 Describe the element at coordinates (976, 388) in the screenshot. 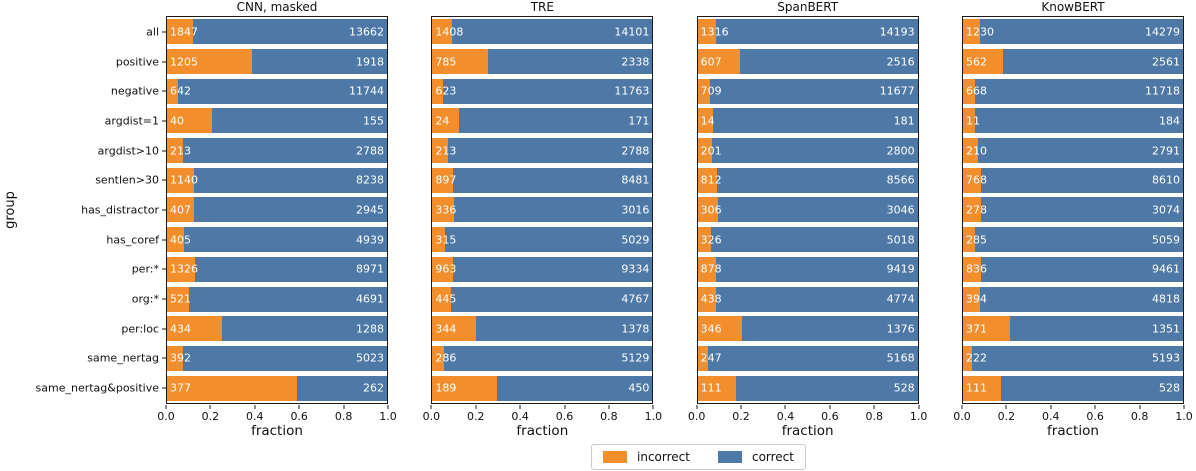

I see `incorrect-count-label: 111` at that location.